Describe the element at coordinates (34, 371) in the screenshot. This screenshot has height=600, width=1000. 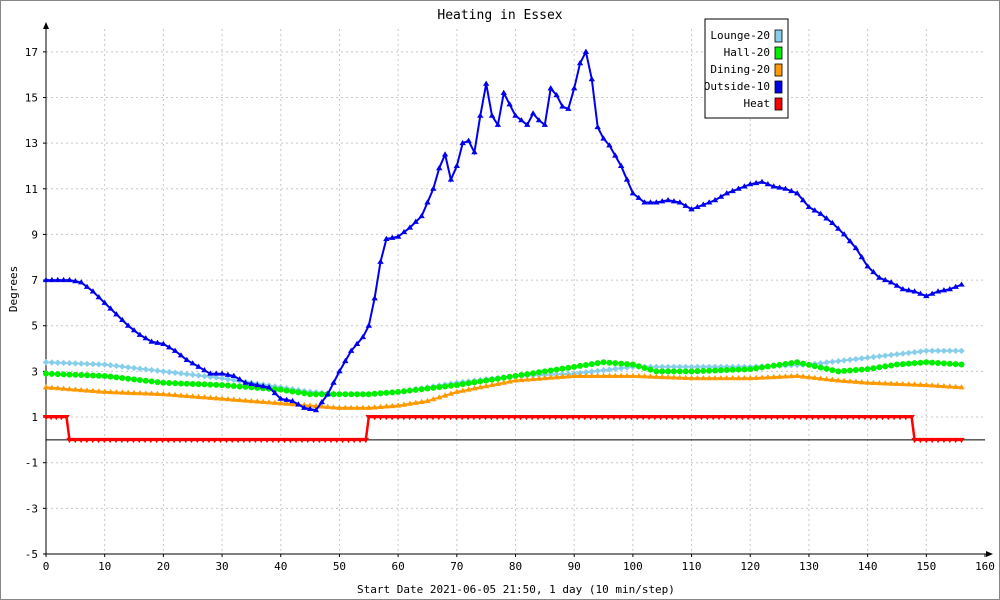
I see `y-tick-label: 3` at that location.